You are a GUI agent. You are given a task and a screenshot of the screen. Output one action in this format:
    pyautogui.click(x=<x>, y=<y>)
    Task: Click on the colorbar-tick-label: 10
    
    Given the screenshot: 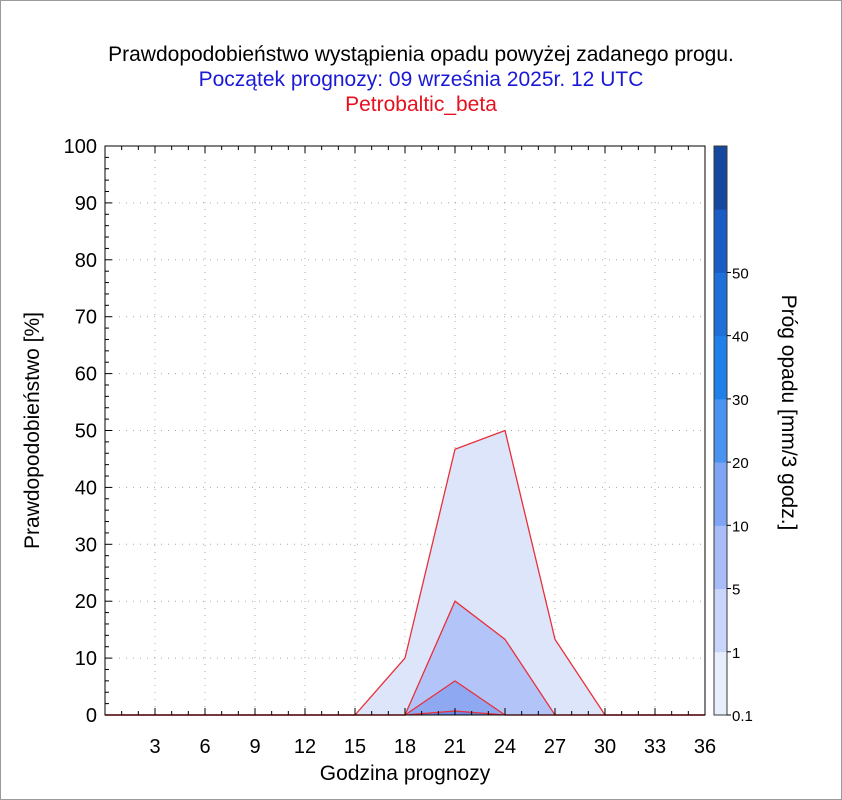 What is the action you would take?
    pyautogui.click(x=740, y=526)
    